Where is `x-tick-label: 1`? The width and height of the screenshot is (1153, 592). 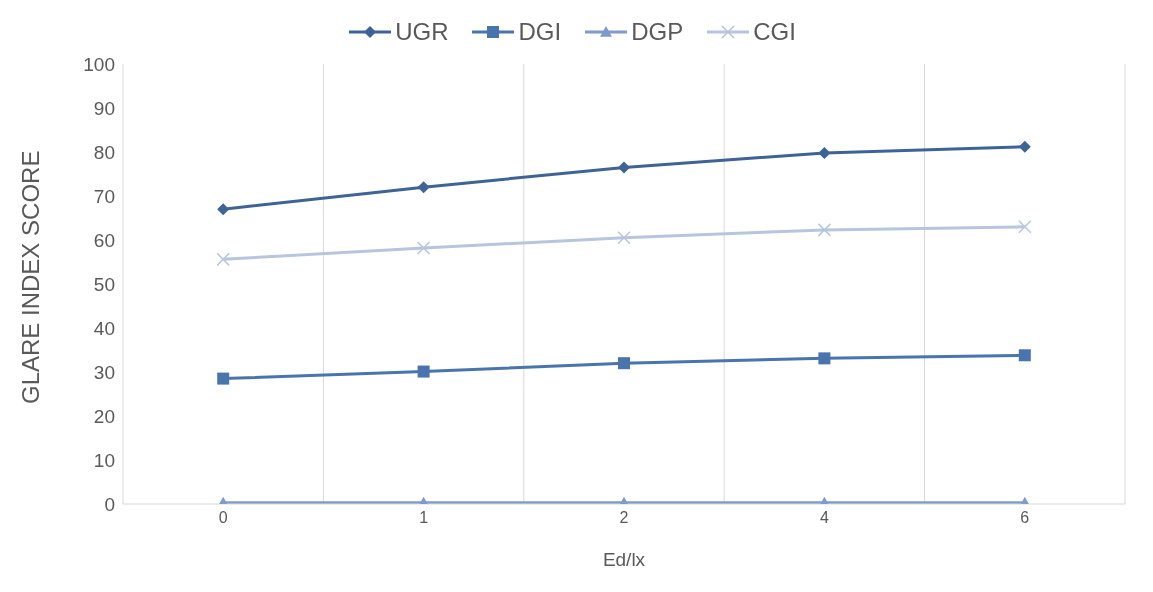
x-tick-label: 1 is located at coordinates (424, 518).